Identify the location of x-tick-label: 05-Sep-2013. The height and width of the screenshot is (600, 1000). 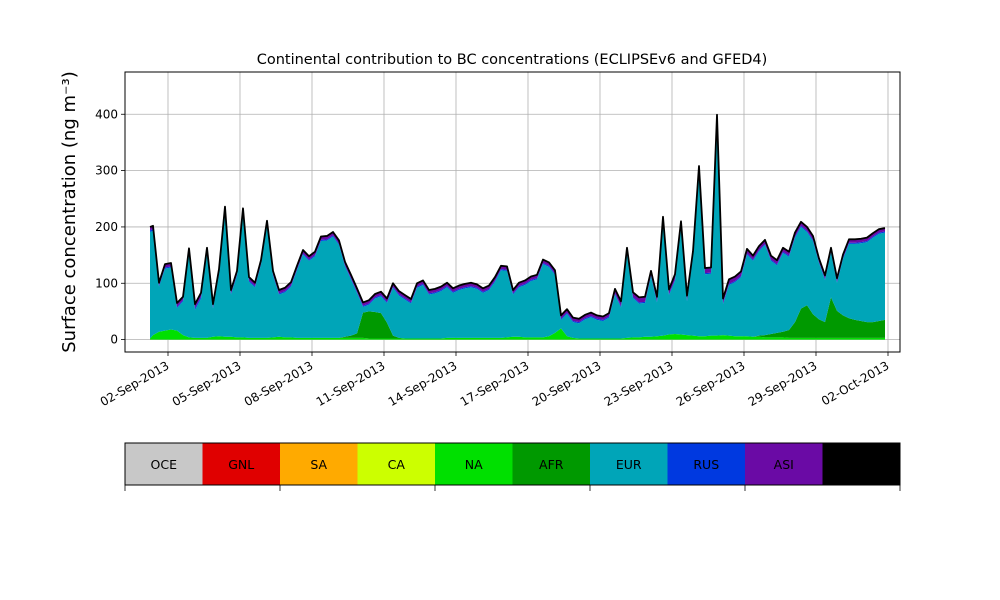
(207, 383).